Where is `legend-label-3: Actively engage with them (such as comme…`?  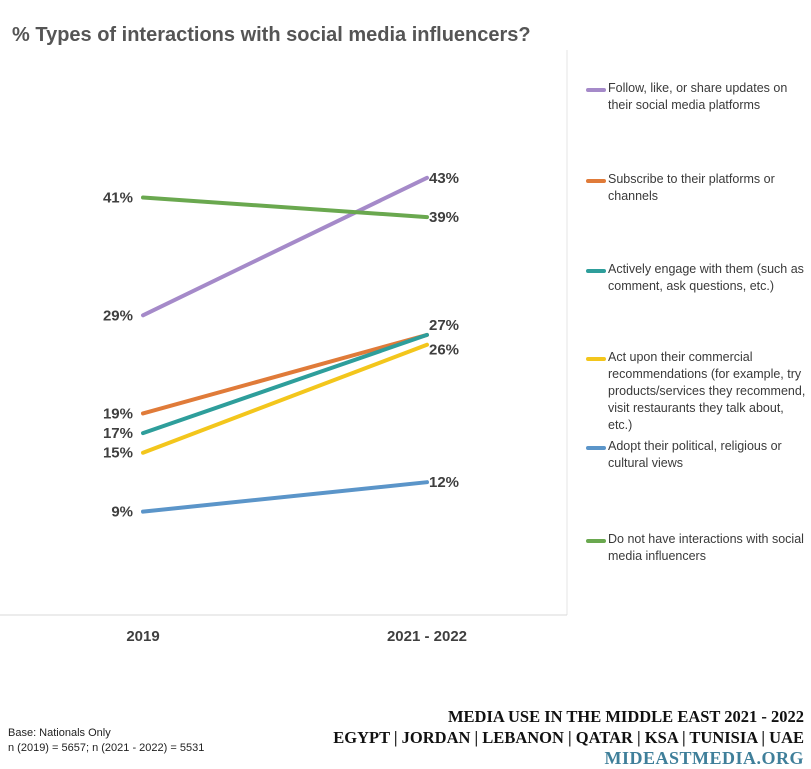
legend-label-3: Actively engage with them (such as comme… is located at coordinates (706, 277).